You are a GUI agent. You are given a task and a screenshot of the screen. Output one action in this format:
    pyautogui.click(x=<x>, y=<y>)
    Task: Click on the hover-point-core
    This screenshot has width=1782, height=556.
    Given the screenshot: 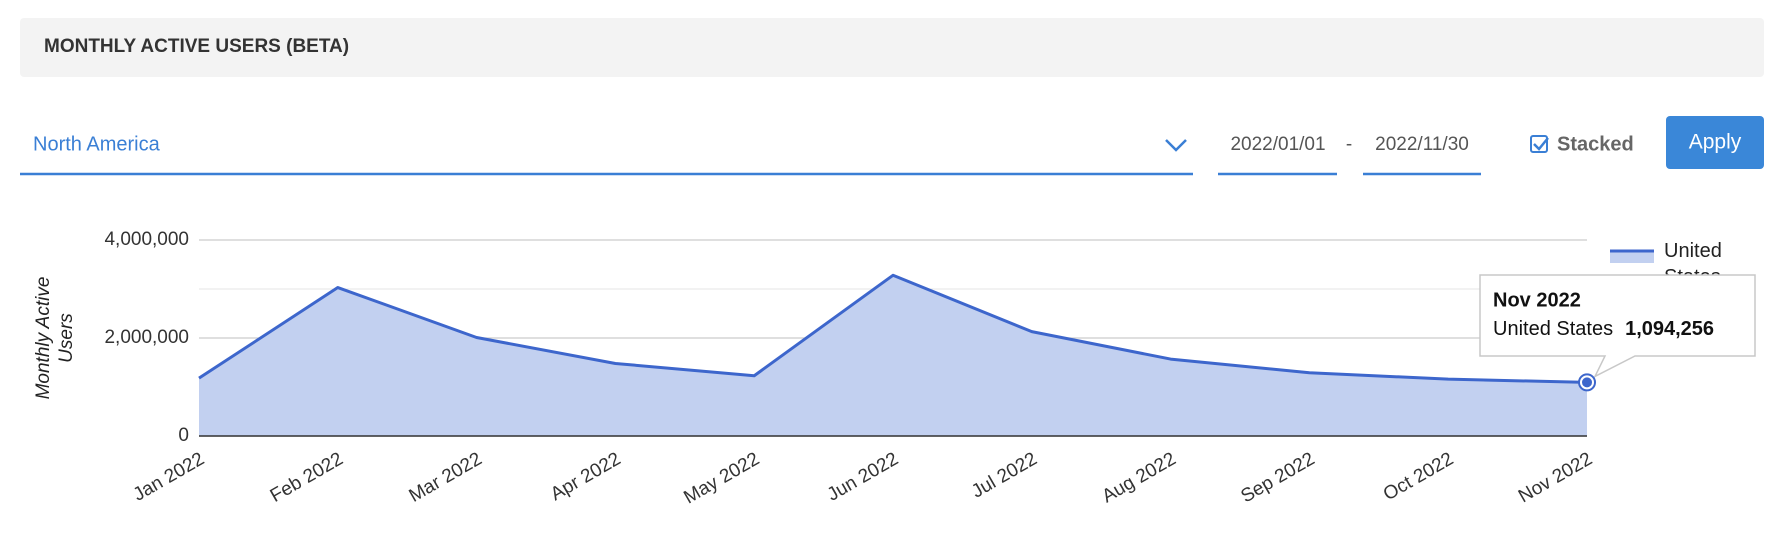 What is the action you would take?
    pyautogui.click(x=1587, y=382)
    